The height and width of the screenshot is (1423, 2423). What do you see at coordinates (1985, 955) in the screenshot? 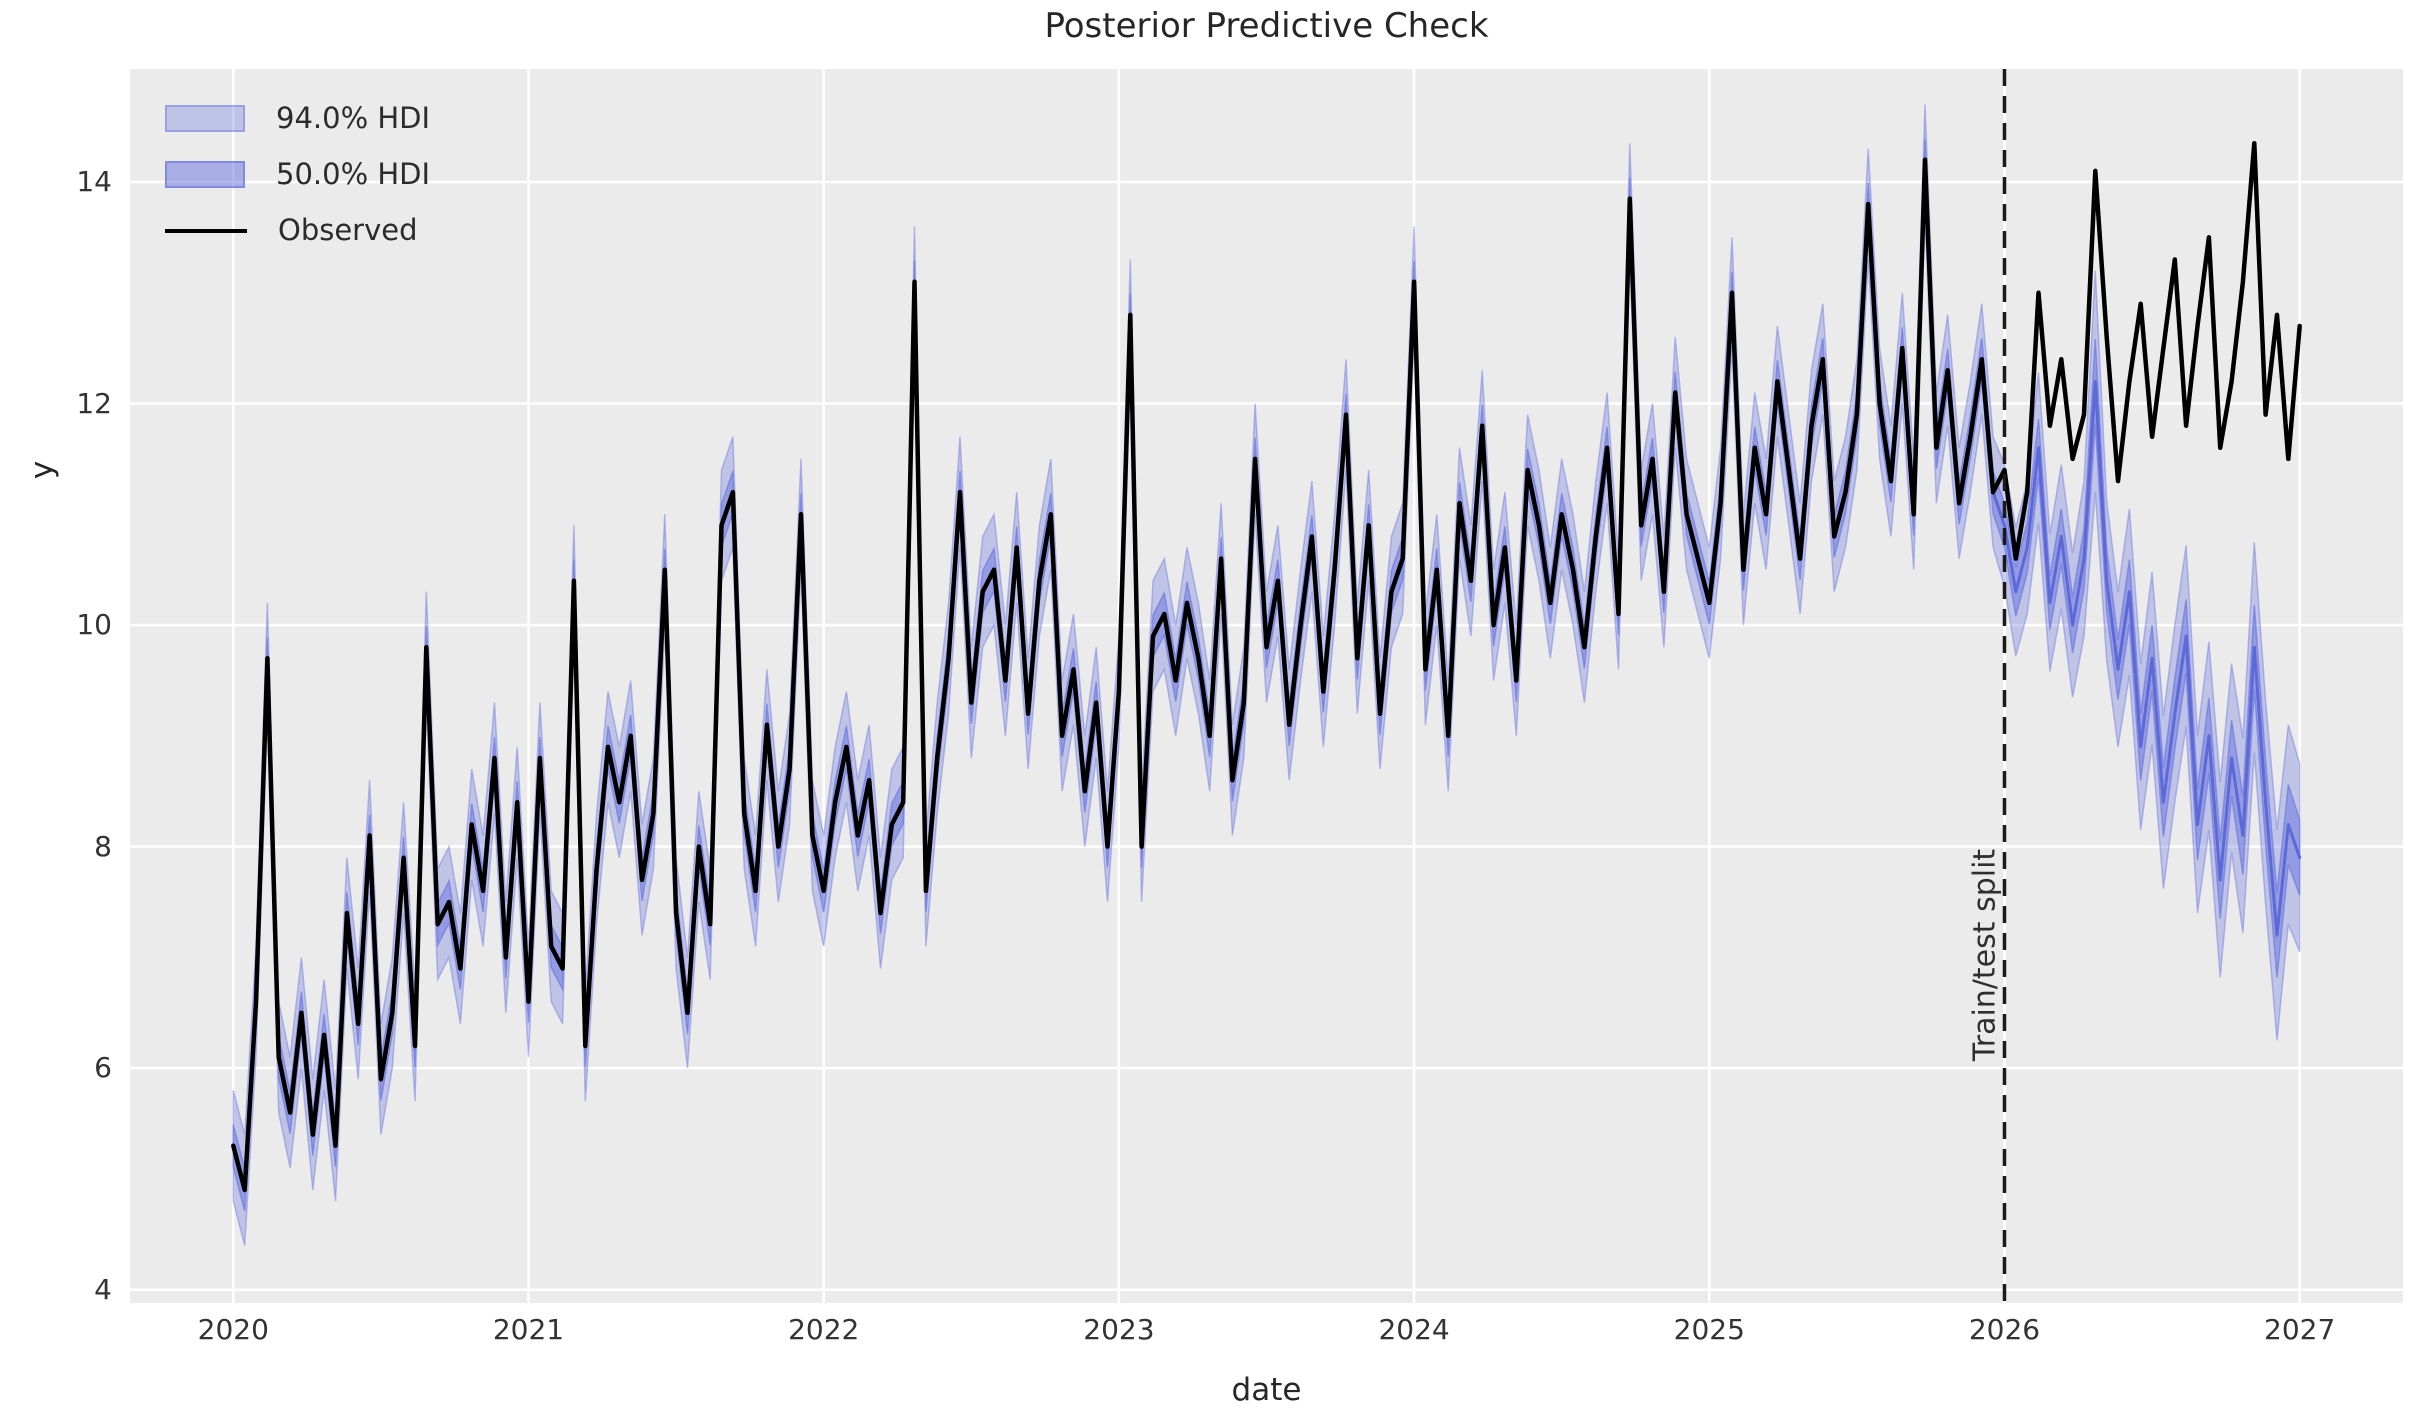
I see `train-test-split-label: Train/test split` at bounding box center [1985, 955].